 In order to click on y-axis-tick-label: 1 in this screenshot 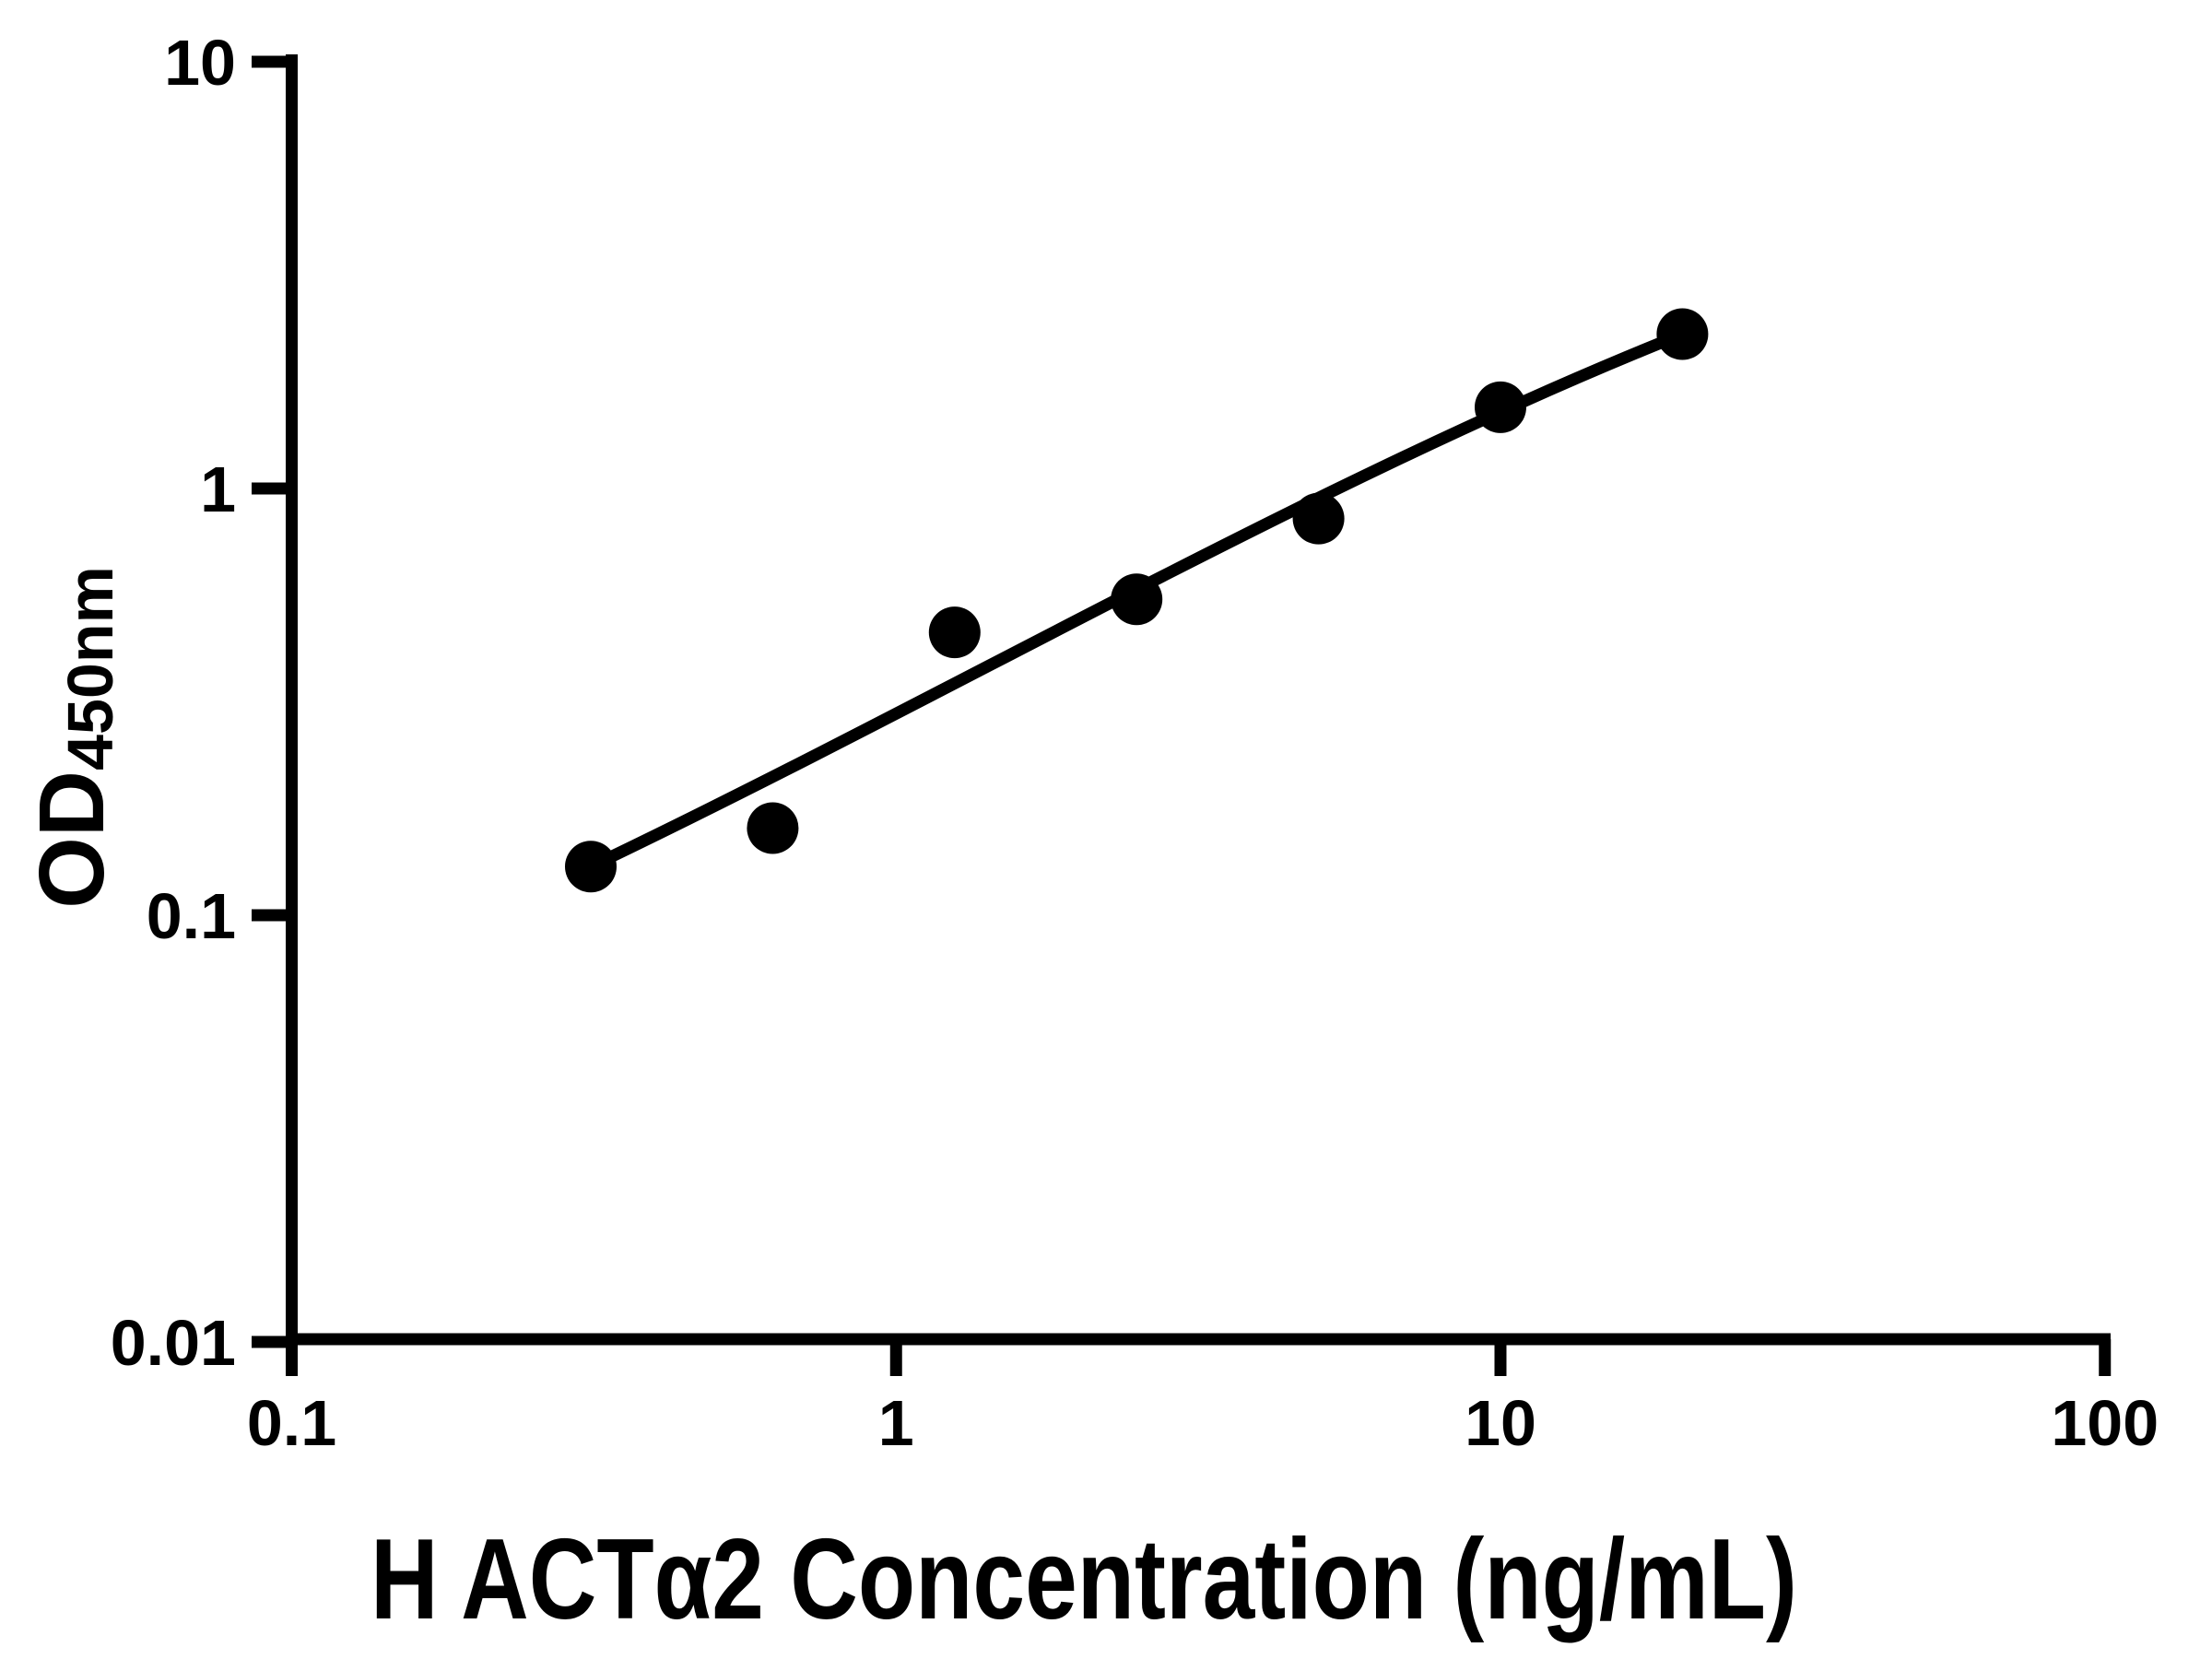, I will do `click(218, 489)`.